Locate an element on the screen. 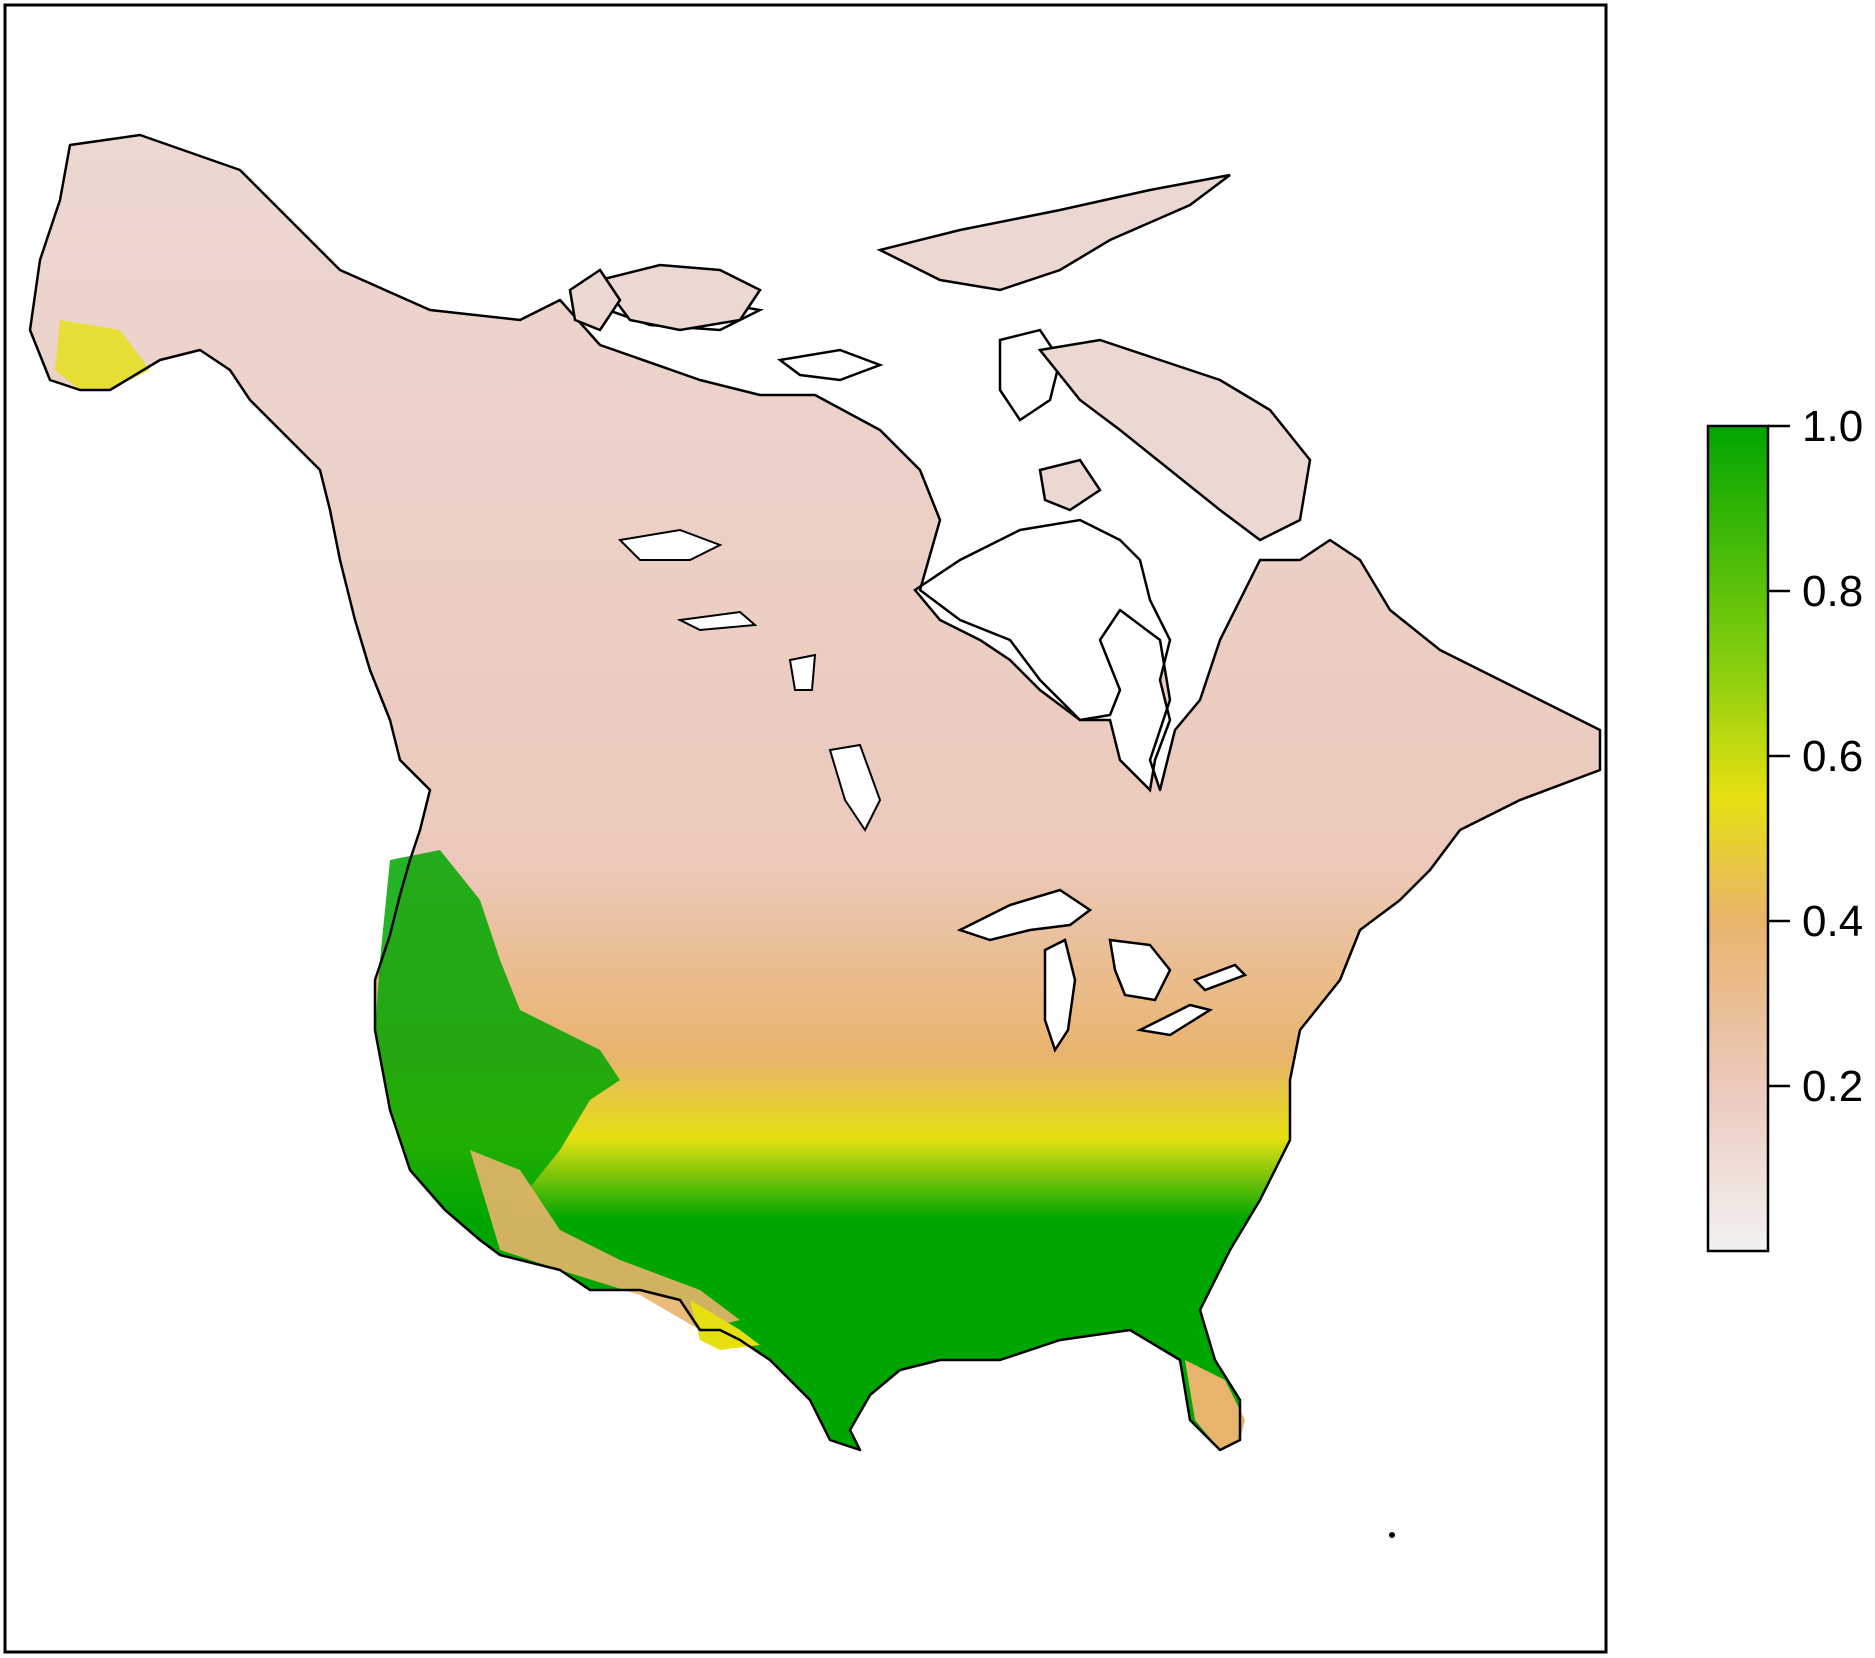  island-dot is located at coordinates (1392, 1535).